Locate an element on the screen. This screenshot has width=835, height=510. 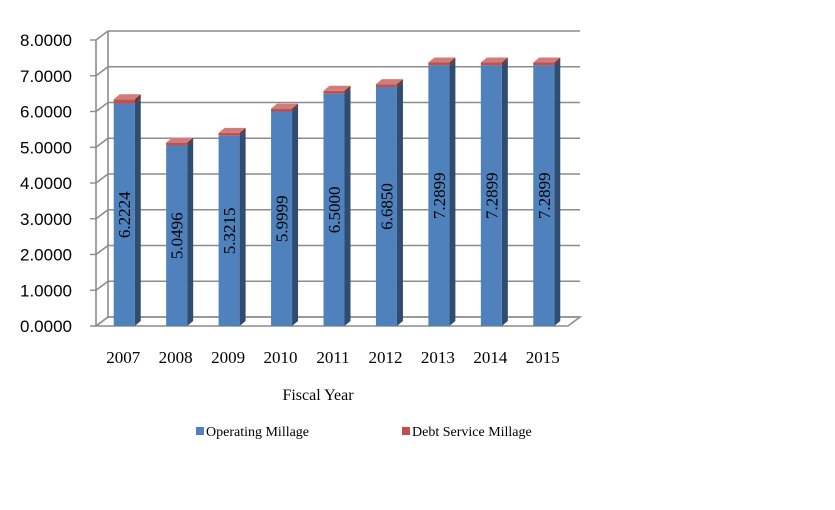
data-label: 6.6850 is located at coordinates (386, 206).